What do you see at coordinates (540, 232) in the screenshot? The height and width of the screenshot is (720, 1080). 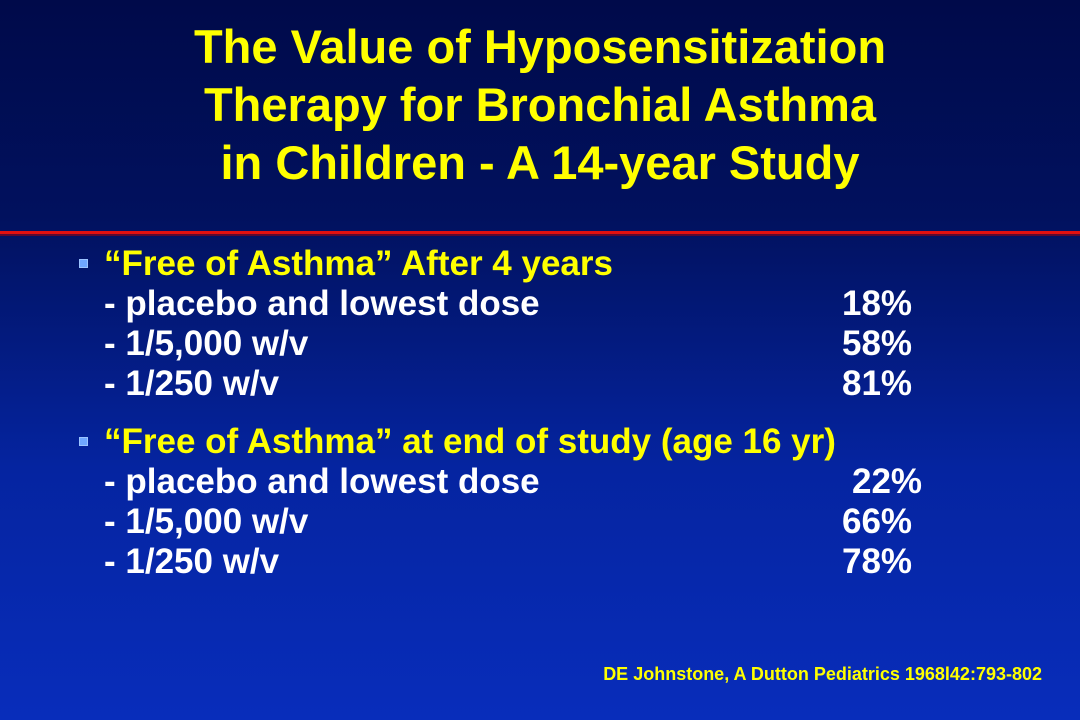 I see `title-divider` at bounding box center [540, 232].